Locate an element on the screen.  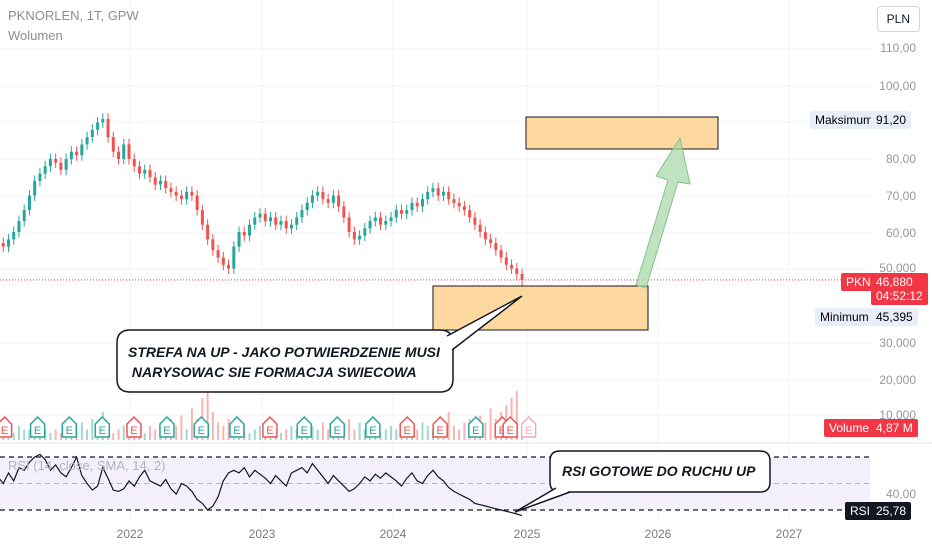
price-tick: 100,00 is located at coordinates (897, 86).